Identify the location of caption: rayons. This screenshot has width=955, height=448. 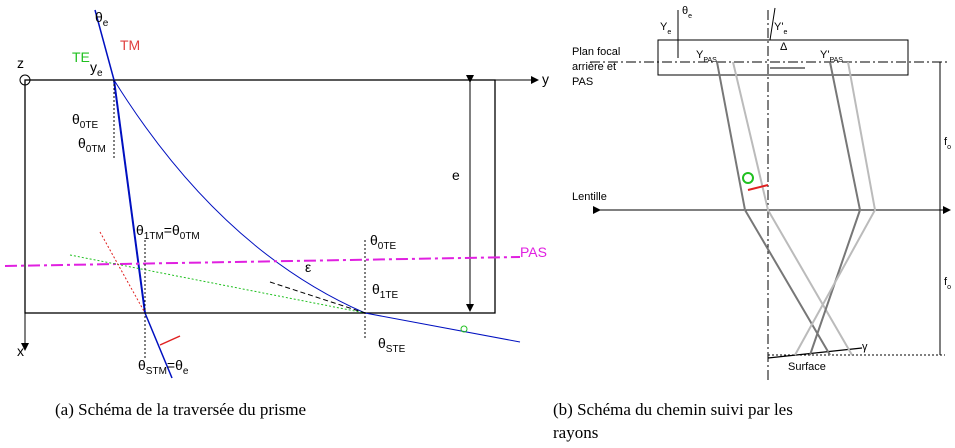
(575, 432).